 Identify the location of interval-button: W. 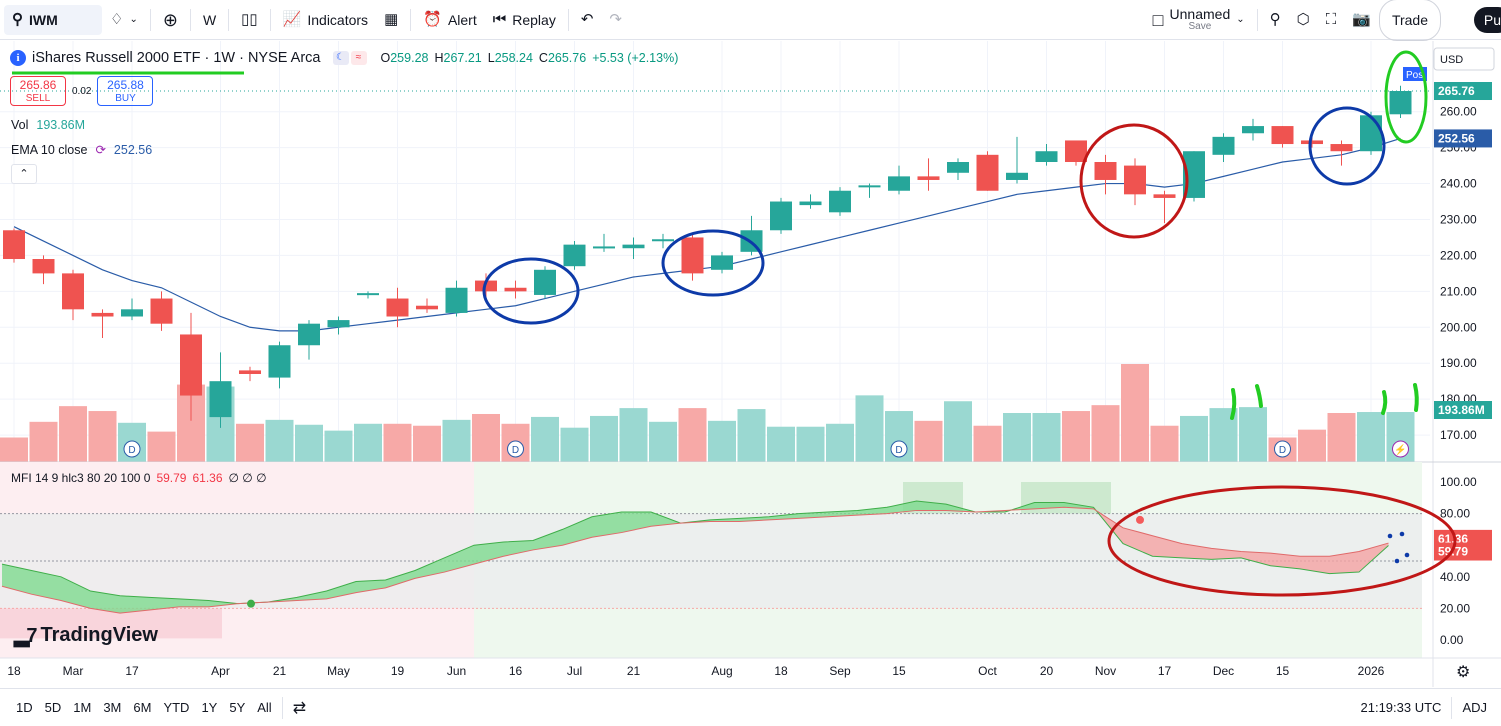
(209, 19).